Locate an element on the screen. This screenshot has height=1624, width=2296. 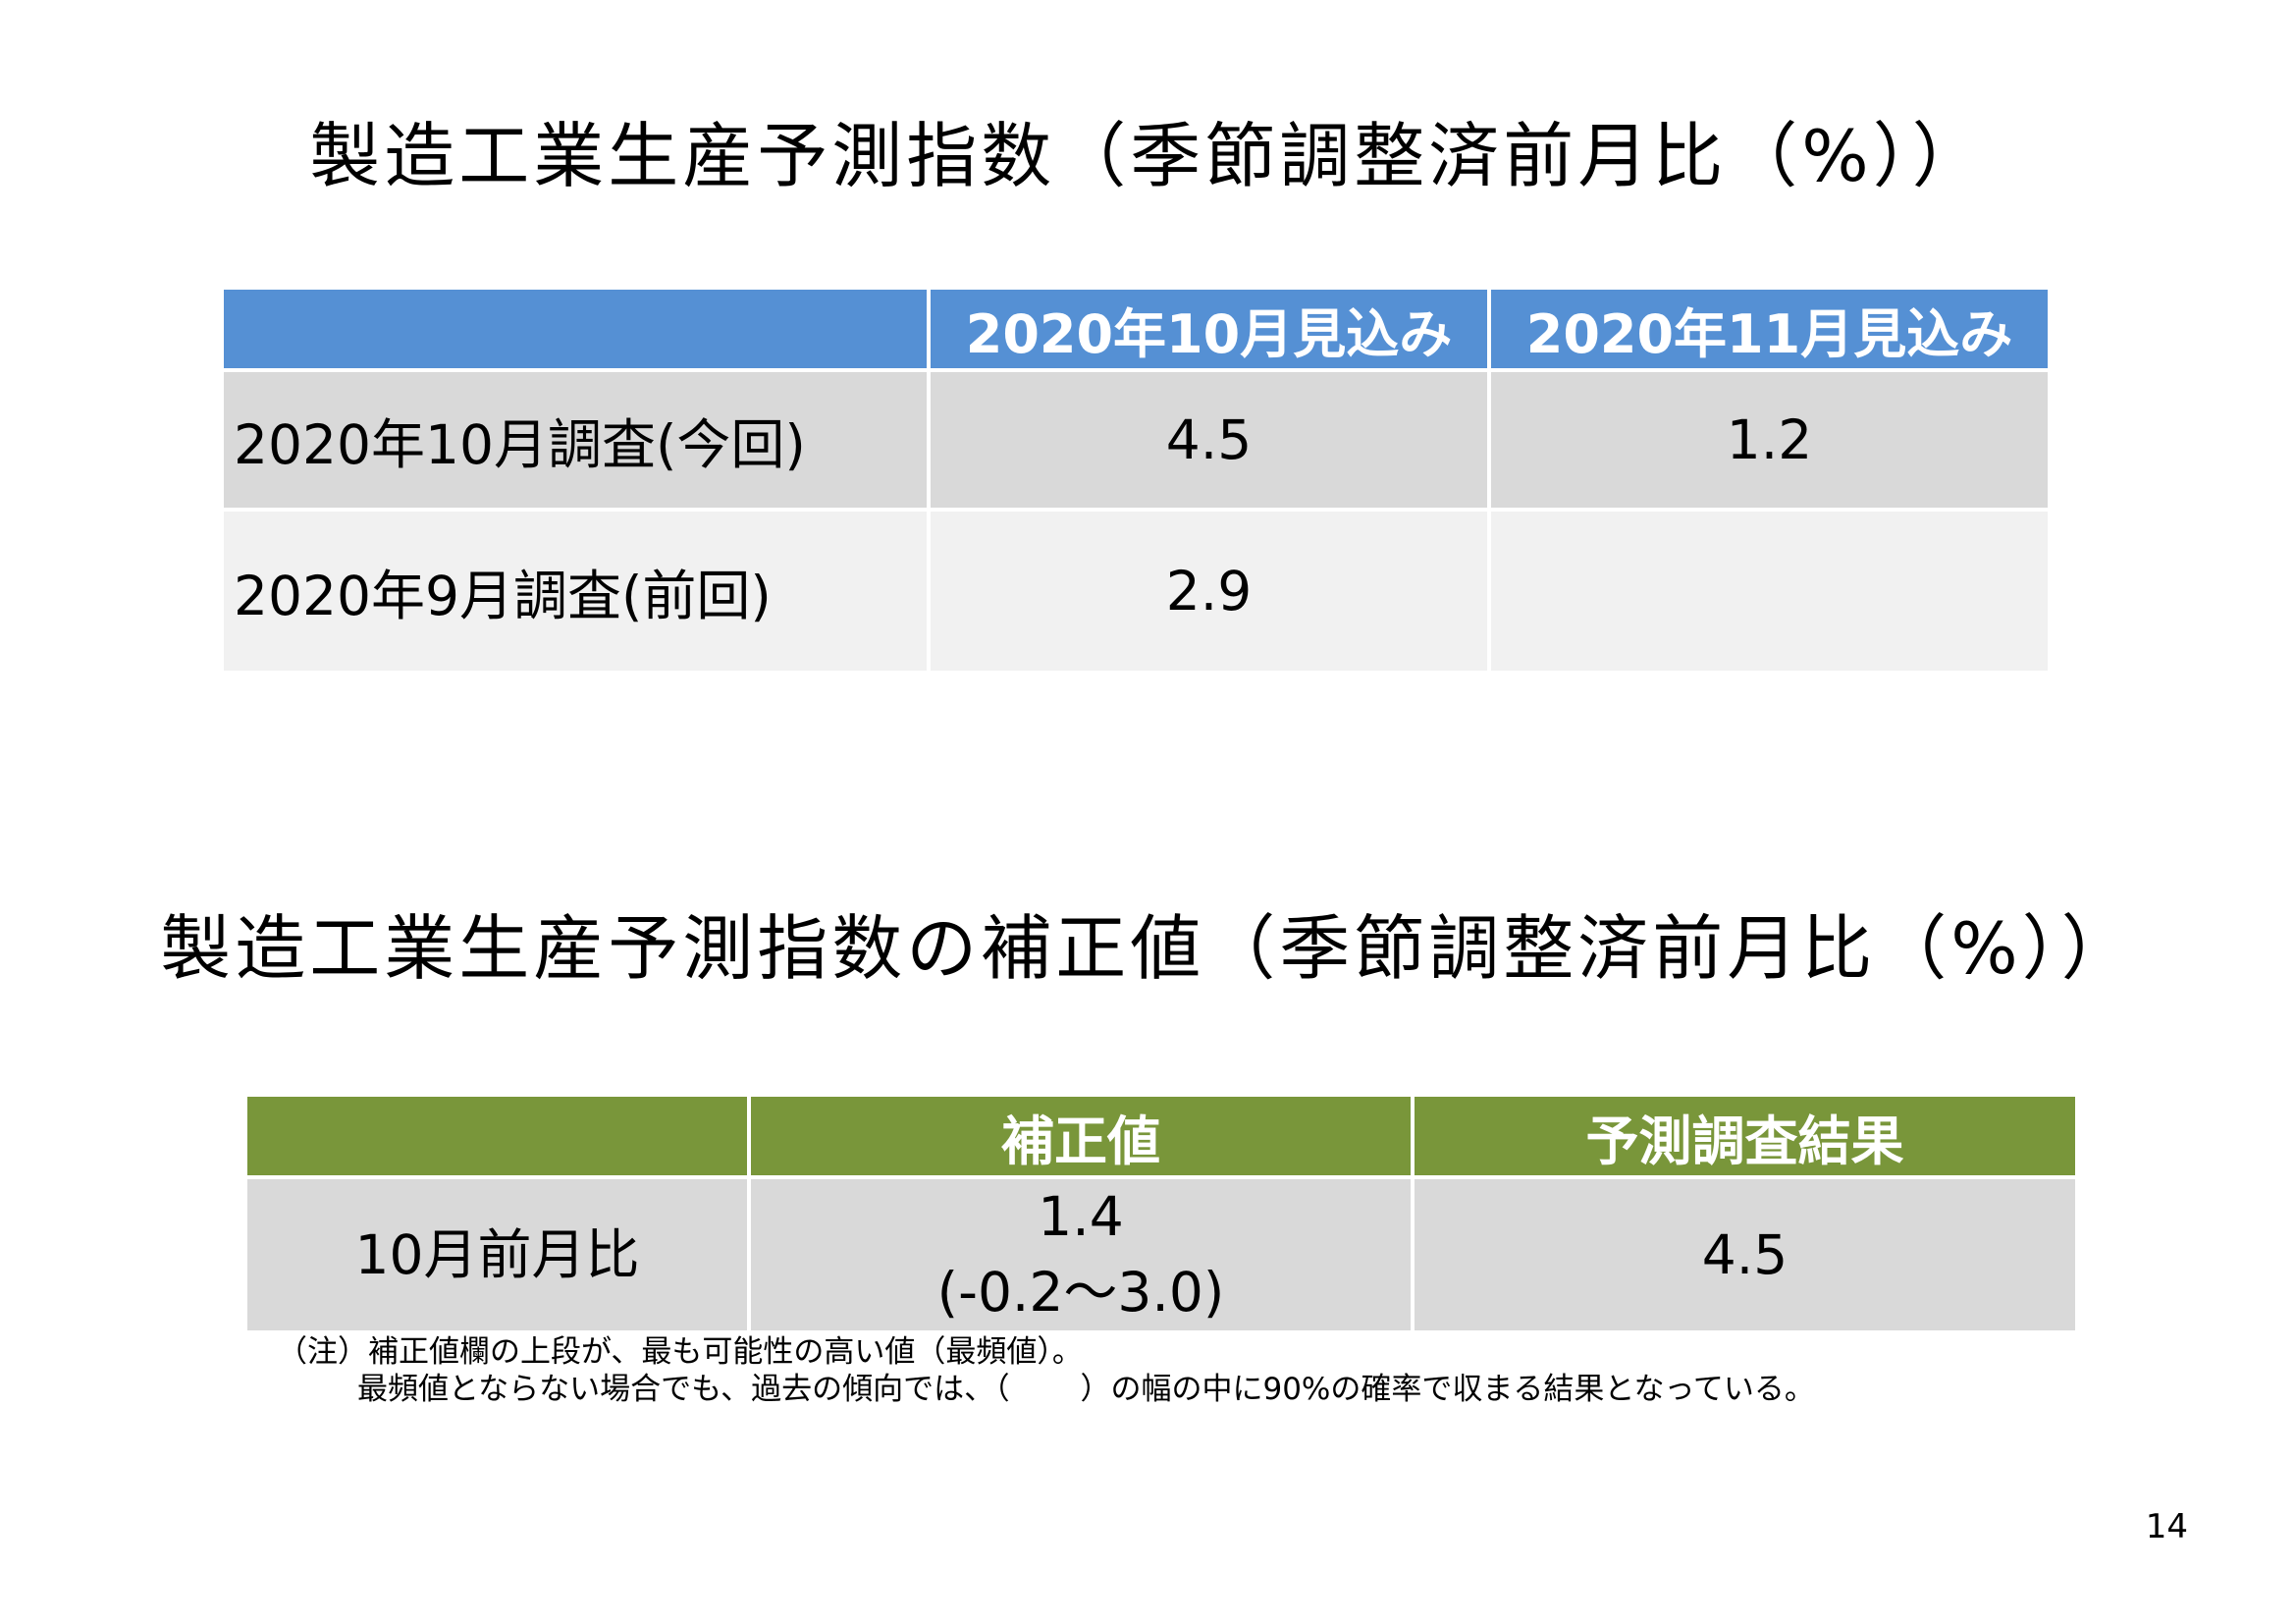
cell-value: 2.9 is located at coordinates (1209, 591).